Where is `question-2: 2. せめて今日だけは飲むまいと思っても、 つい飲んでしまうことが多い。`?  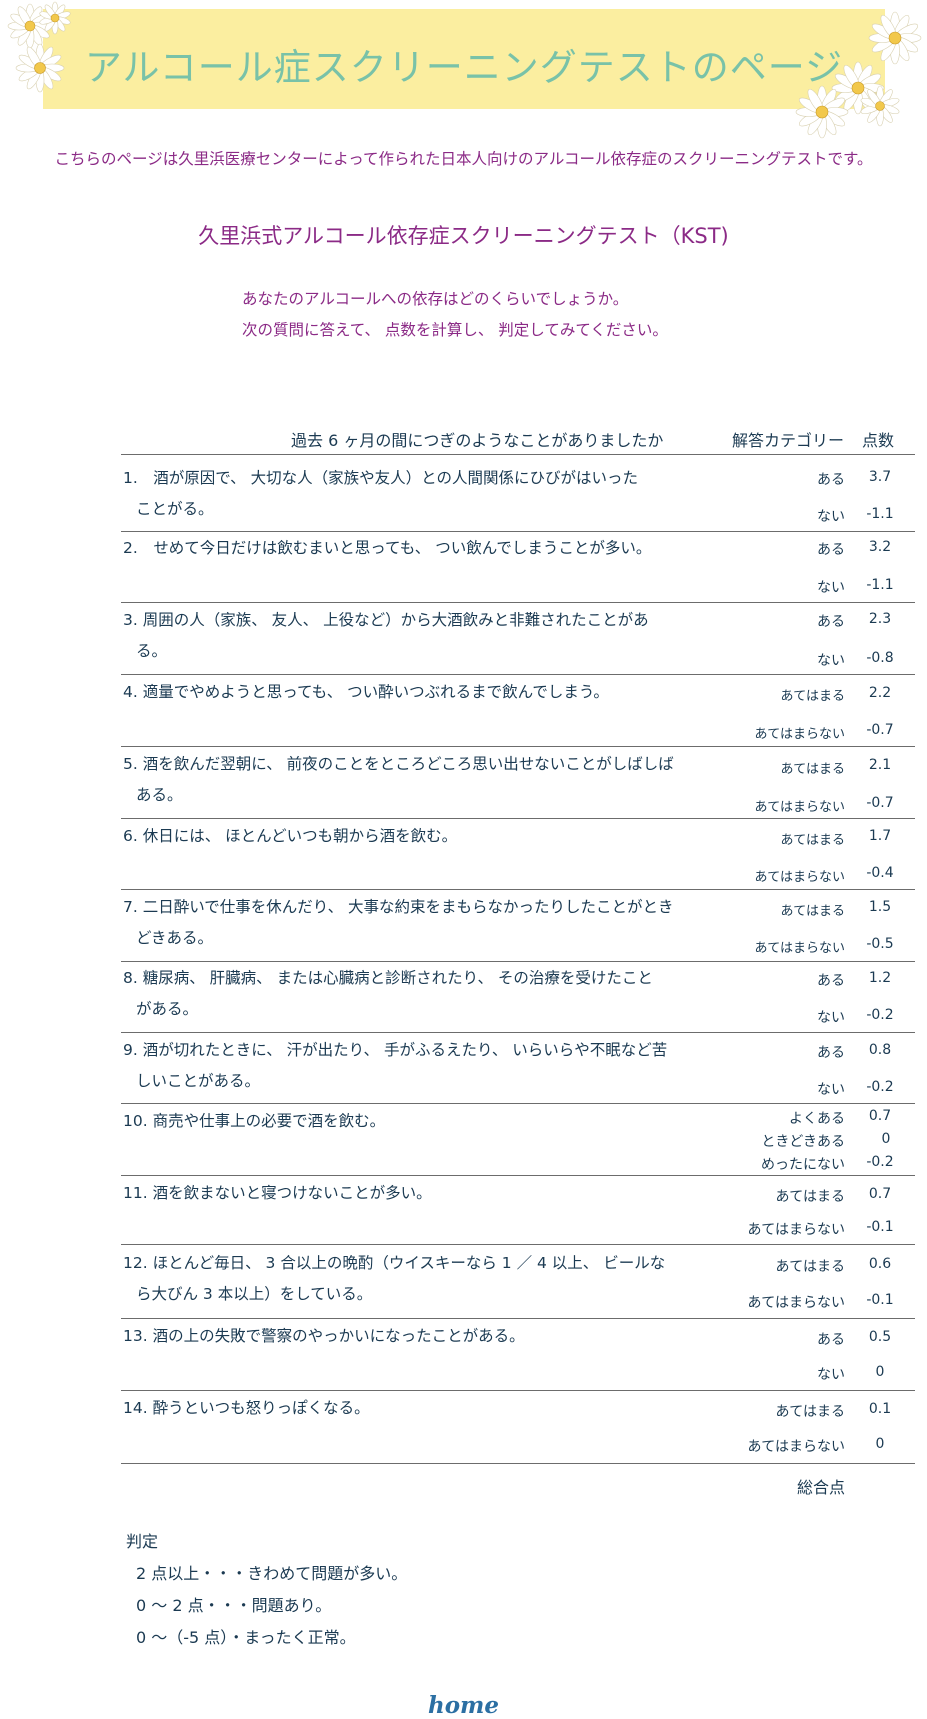
question-2: 2. せめて今日だけは飲むまいと思っても、 つい飲んでしまうことが多い。 is located at coordinates (387, 548).